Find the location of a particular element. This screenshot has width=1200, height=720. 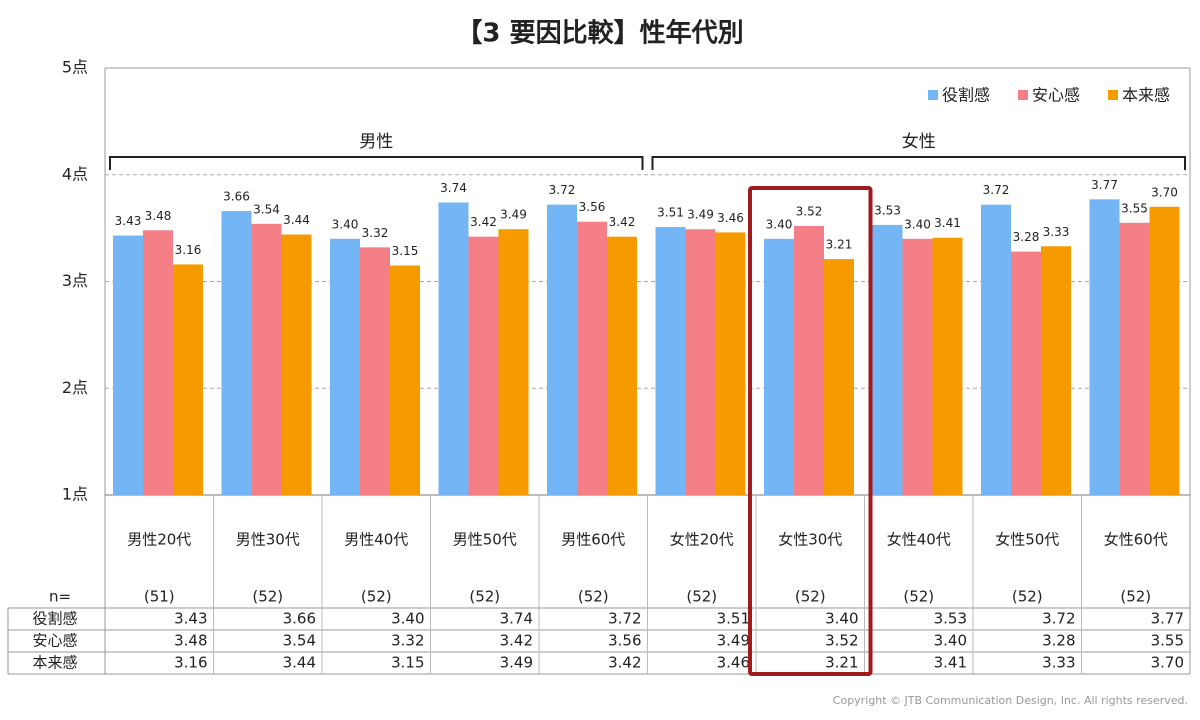

table-cell: 3.15 is located at coordinates (407, 663).